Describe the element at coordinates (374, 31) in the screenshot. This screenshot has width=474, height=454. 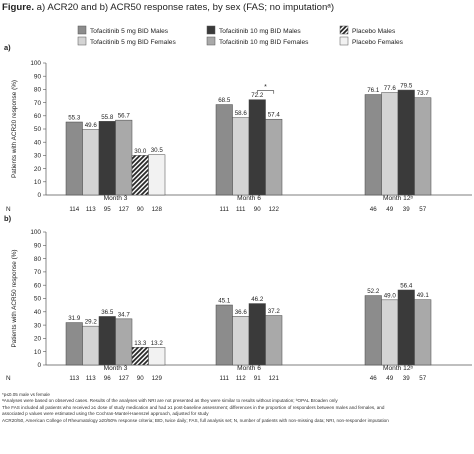
I see `legend-label: Placebo Males` at that location.